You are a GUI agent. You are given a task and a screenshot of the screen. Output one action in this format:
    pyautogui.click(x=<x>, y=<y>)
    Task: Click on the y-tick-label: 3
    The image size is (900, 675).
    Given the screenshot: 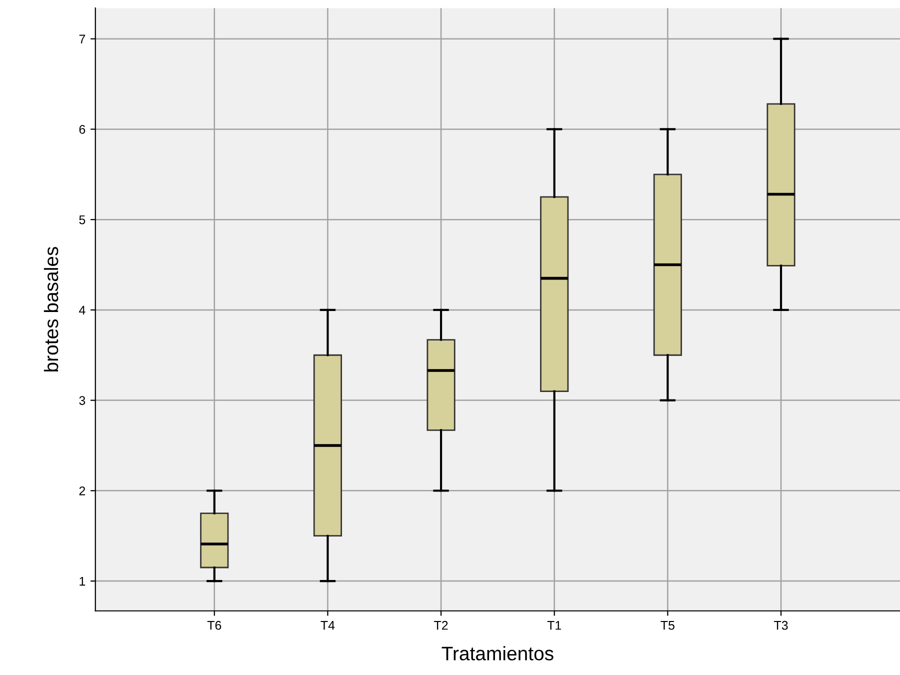 What is the action you would take?
    pyautogui.click(x=82, y=400)
    